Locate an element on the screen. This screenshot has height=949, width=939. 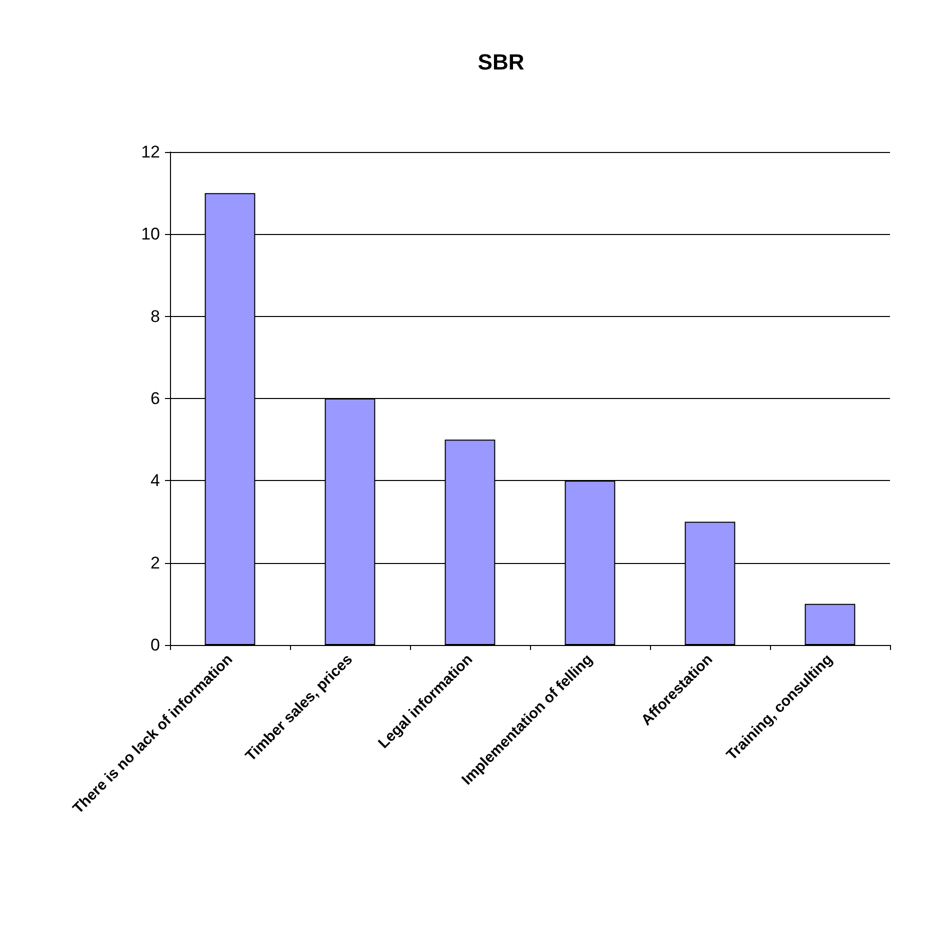
y-tick-label: 10 is located at coordinates (150, 234).